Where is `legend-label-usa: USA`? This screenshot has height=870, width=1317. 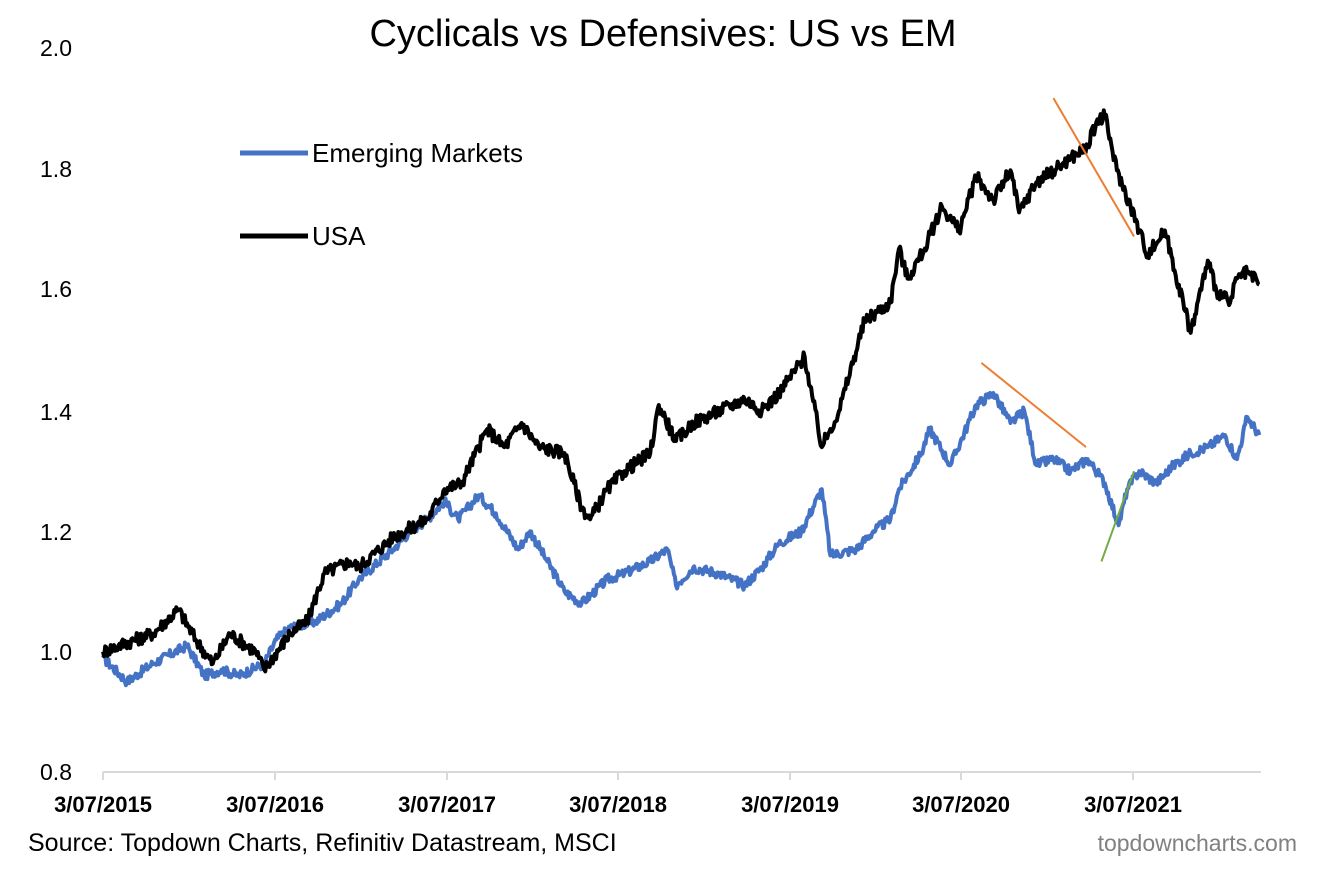 legend-label-usa: USA is located at coordinates (339, 236).